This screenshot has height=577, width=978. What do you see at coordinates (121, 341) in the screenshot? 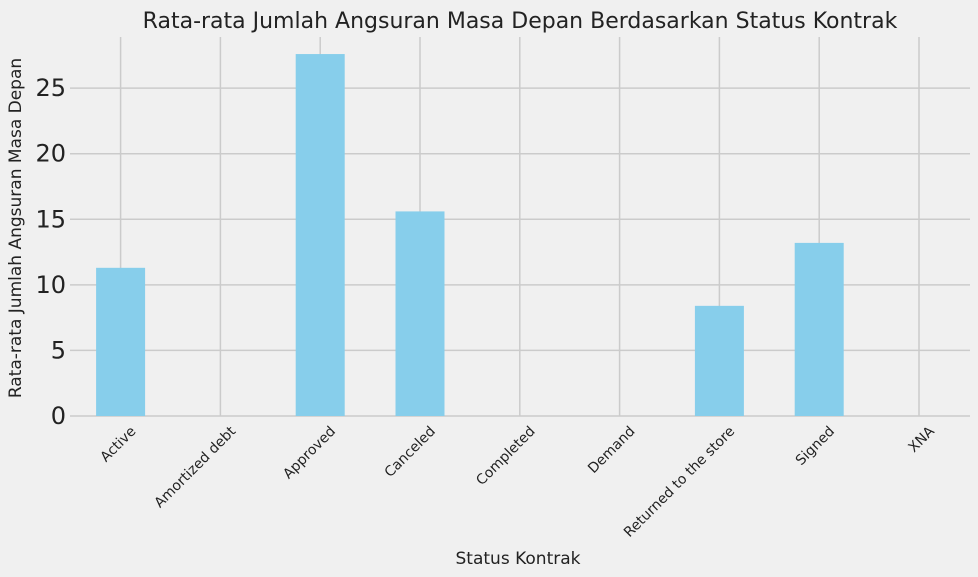
I see `bar-active` at bounding box center [121, 341].